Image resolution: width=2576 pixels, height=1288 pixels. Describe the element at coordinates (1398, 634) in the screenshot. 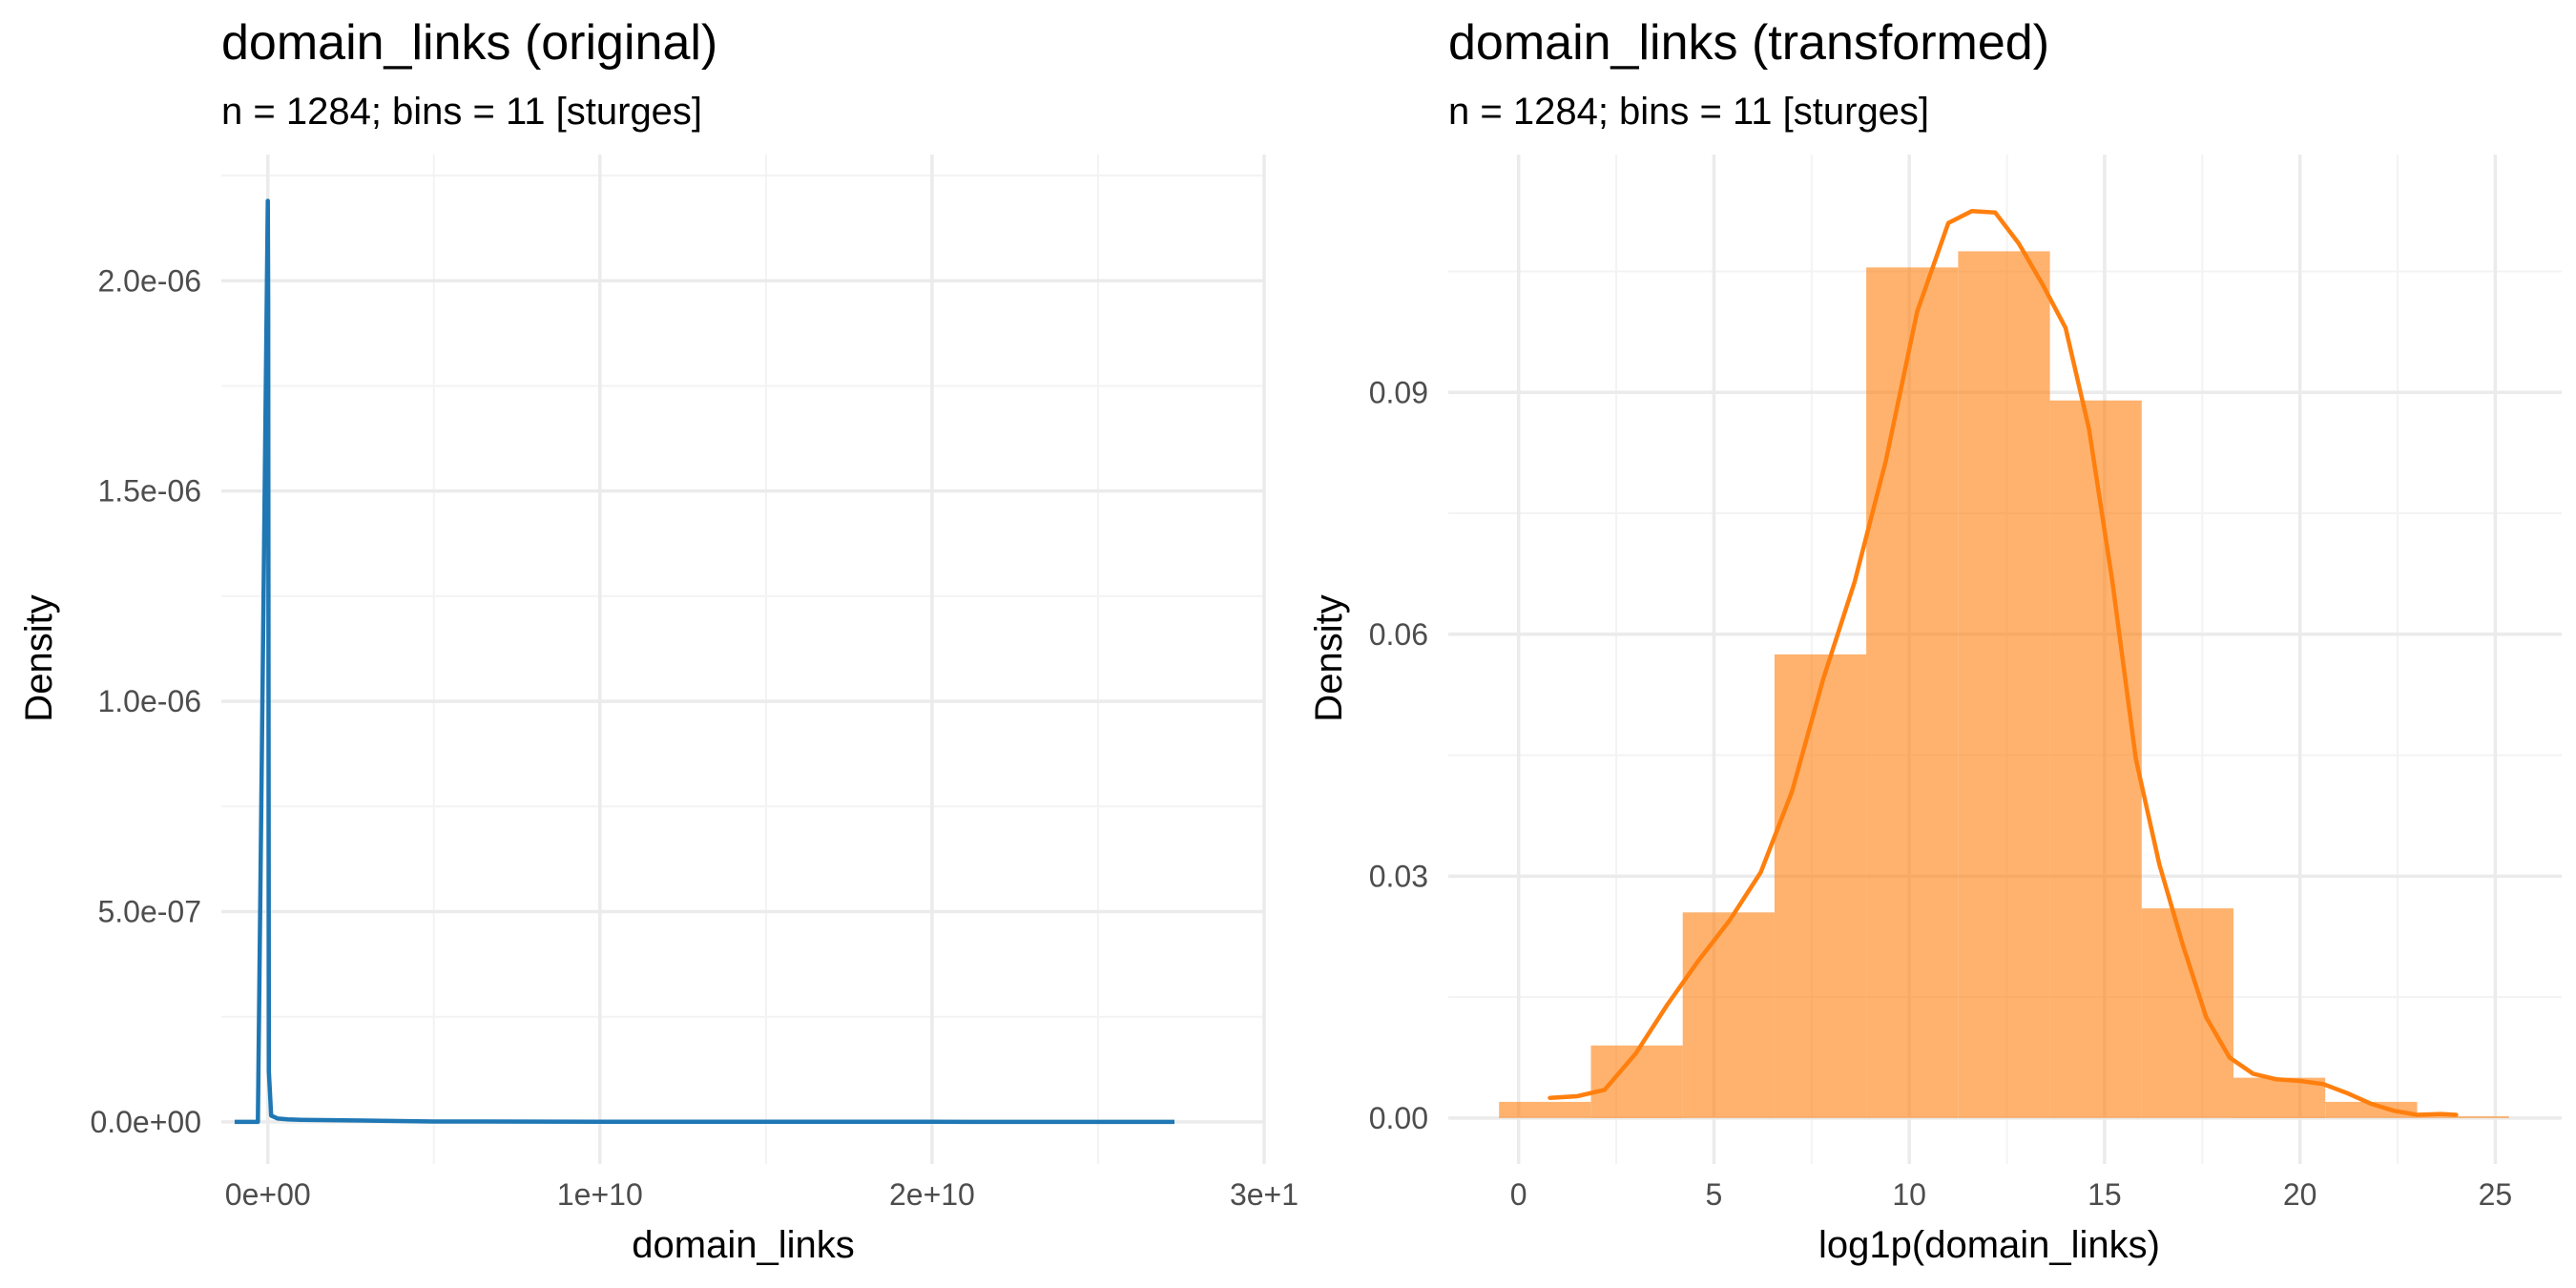

I see `y-tick-label: 0.06` at that location.